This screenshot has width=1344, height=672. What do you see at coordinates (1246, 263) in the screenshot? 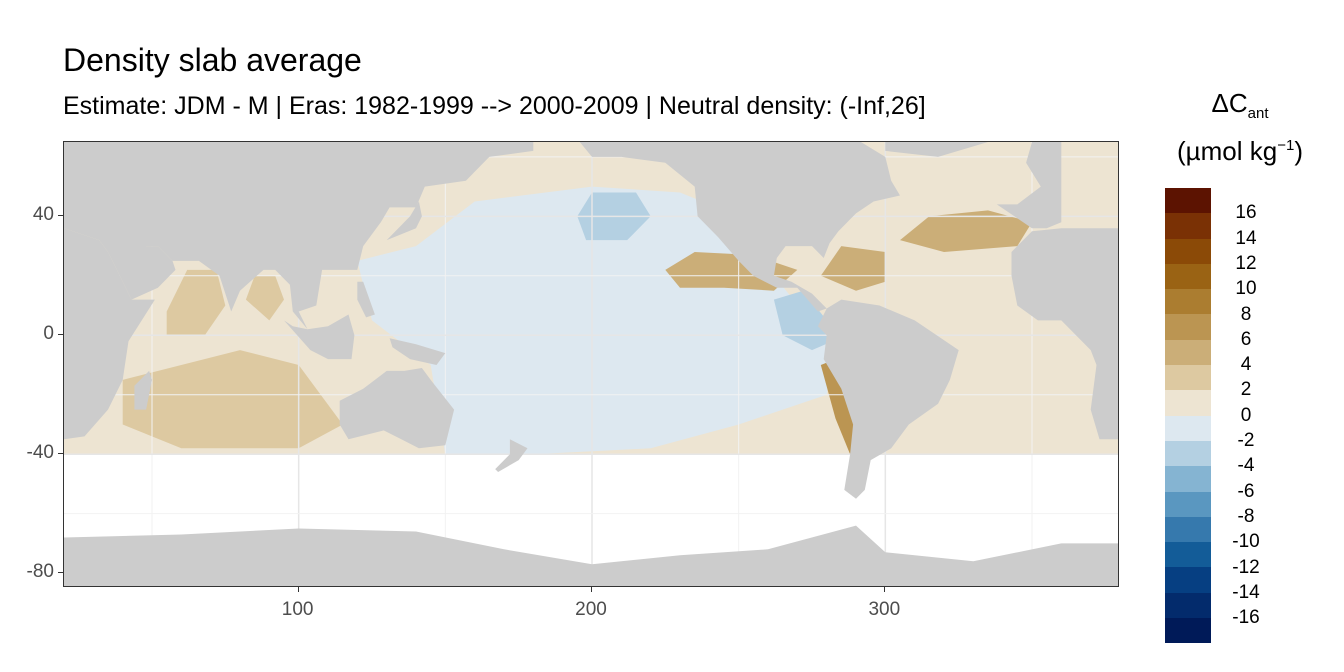
I see `colorbar-label: 12` at bounding box center [1246, 263].